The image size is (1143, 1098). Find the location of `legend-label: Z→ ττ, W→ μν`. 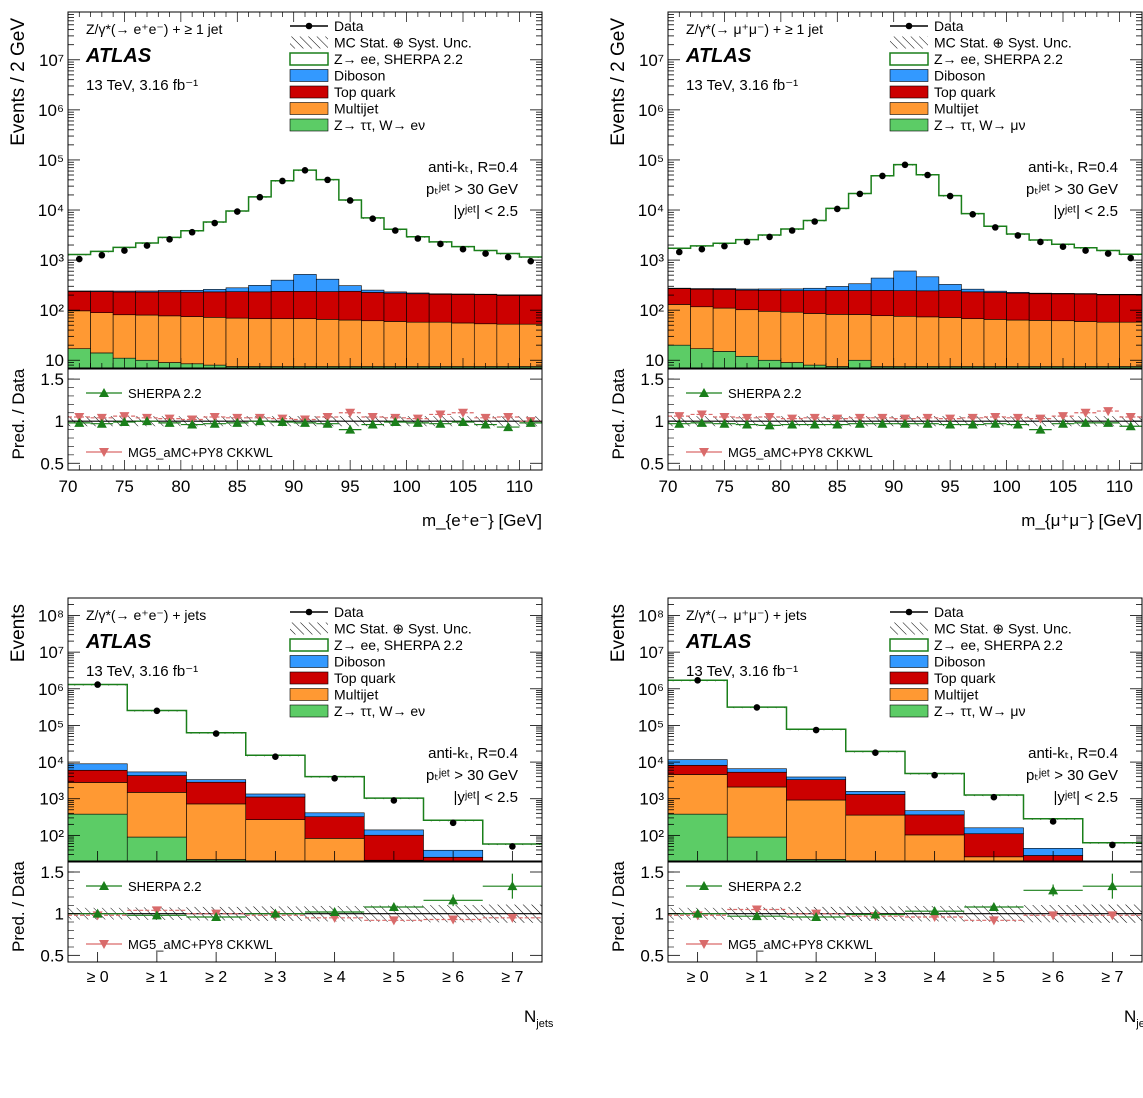

legend-label: Z→ ττ, W→ μν is located at coordinates (979, 125).